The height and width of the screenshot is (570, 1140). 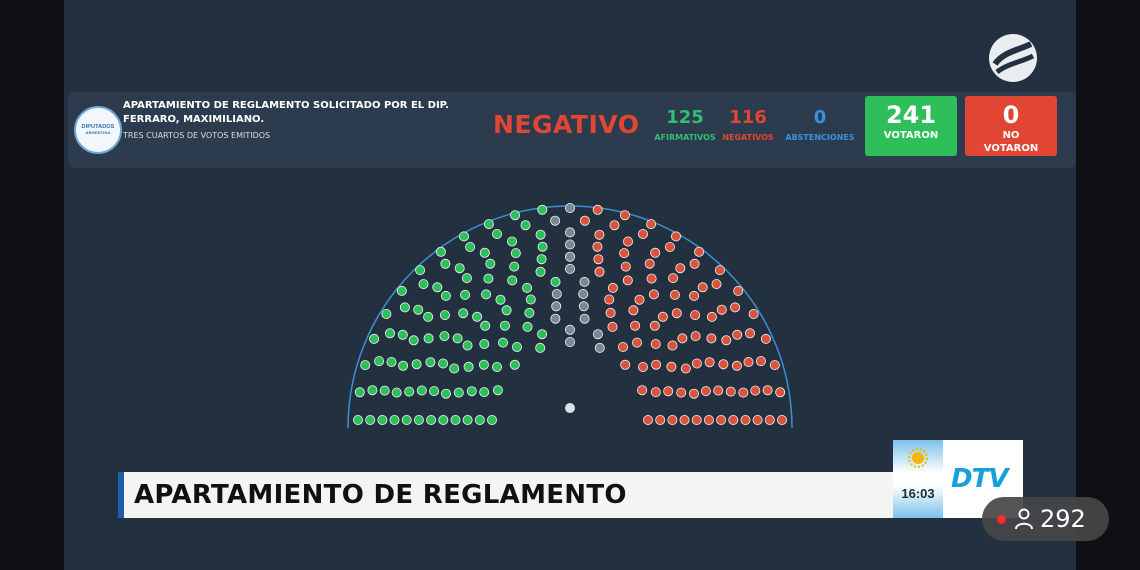 What do you see at coordinates (748, 124) in the screenshot?
I see `negativos-count: 116 NEGATIVOS` at bounding box center [748, 124].